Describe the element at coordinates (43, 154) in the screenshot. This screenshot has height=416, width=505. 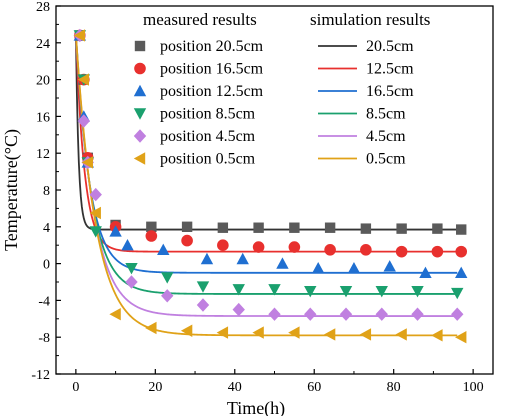
I see `y-tick-label: 12` at that location.